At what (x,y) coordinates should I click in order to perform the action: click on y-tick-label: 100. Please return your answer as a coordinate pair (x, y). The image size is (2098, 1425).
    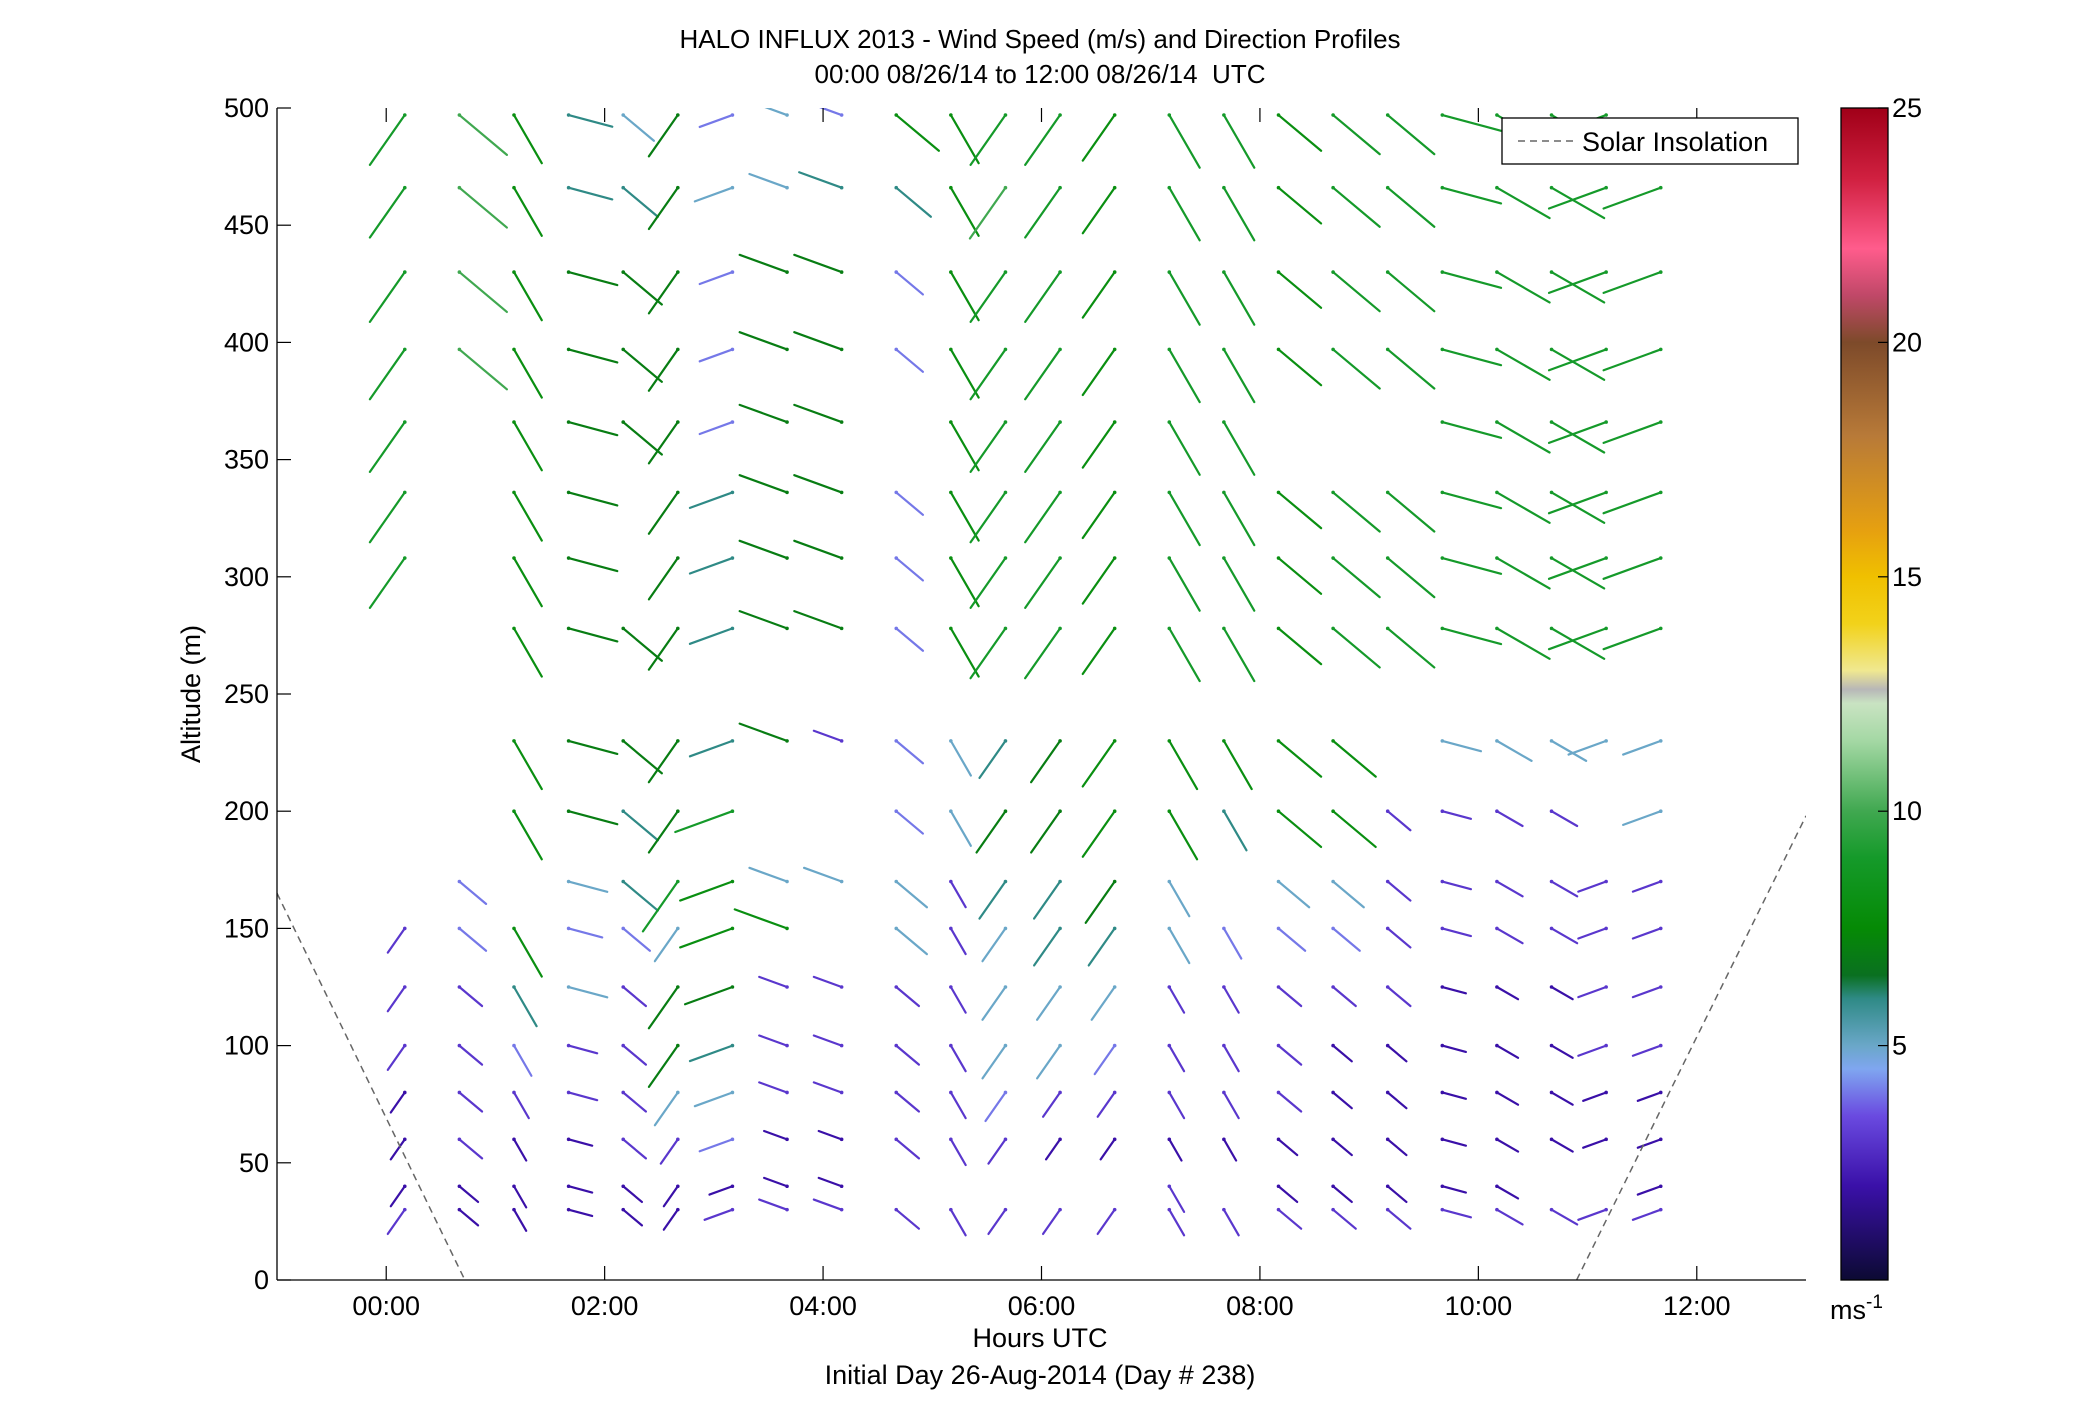
    Looking at the image, I should click on (246, 1046).